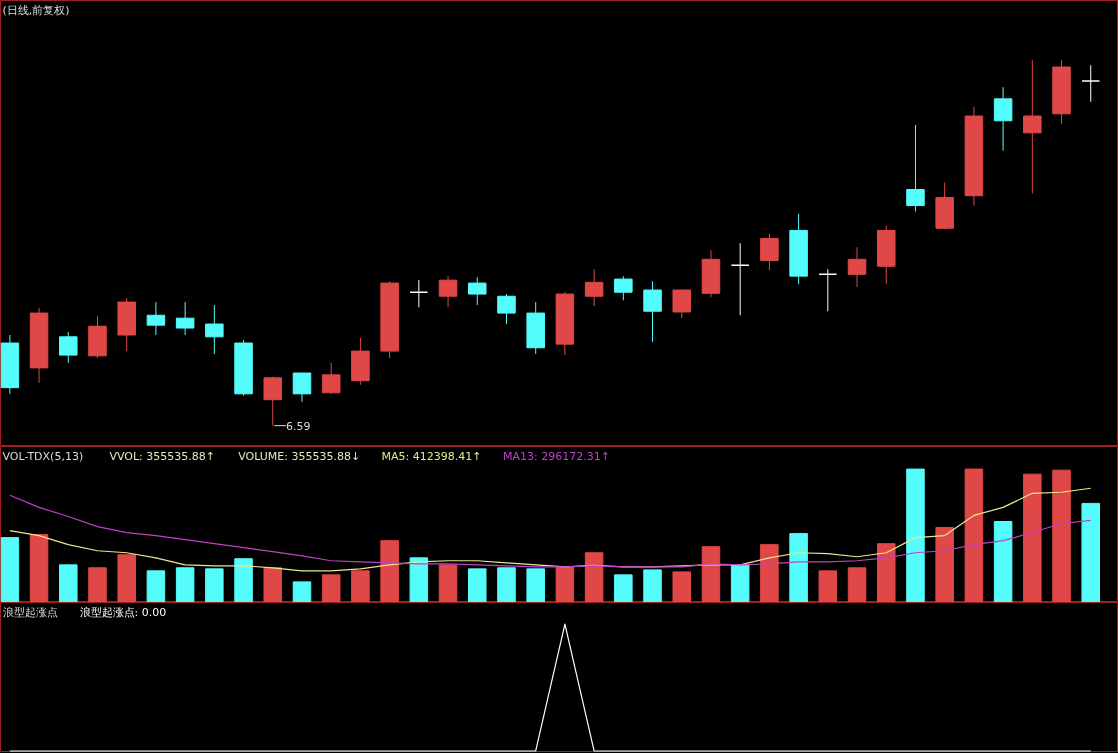 This screenshot has height=753, width=1118. What do you see at coordinates (298, 426) in the screenshot?
I see `annotation: 6.59` at bounding box center [298, 426].